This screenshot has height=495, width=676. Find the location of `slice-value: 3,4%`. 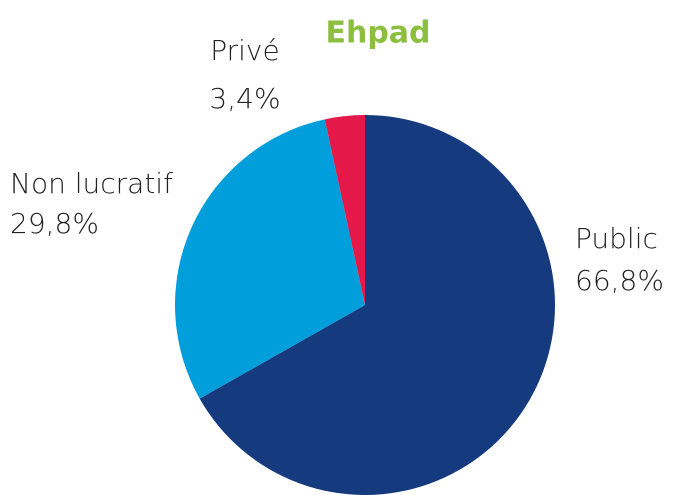

slice-value: 3,4% is located at coordinates (244, 98).